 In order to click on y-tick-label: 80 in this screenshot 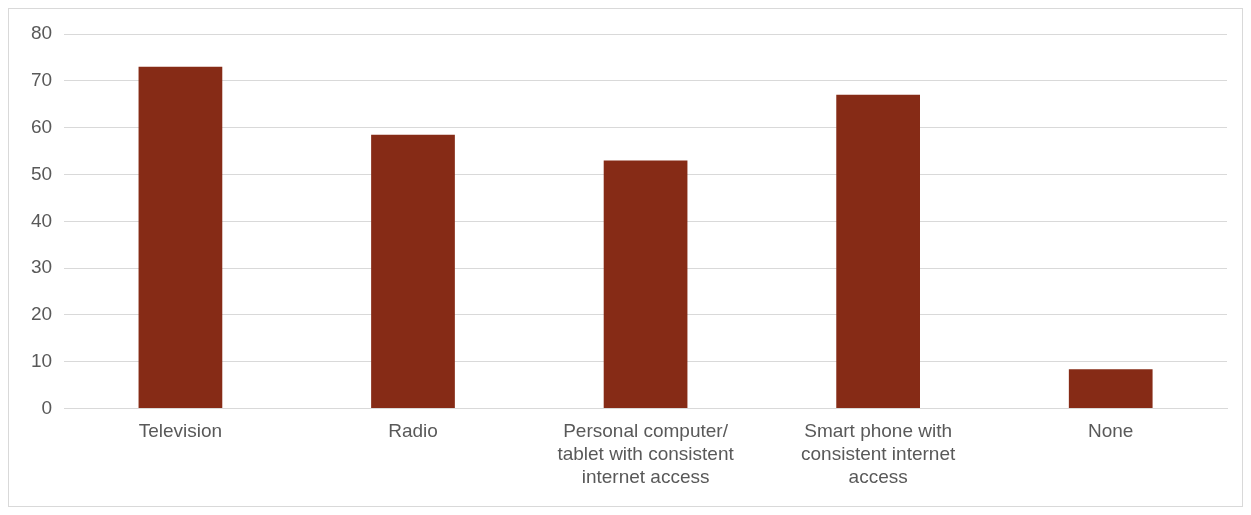, I will do `click(41, 33)`.